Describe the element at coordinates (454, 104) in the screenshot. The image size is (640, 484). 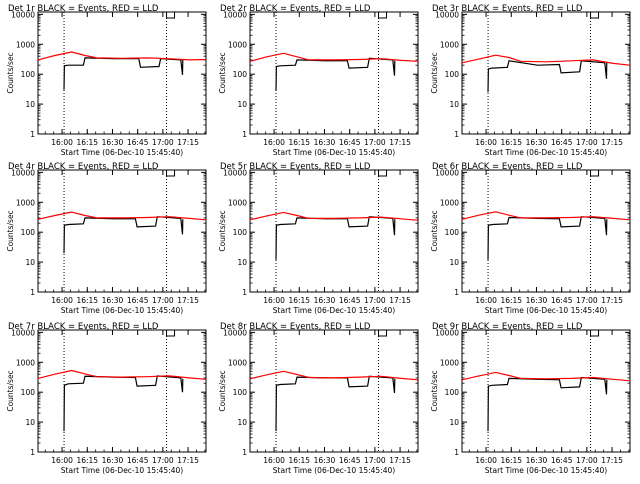
I see `panel-3-ytick-label: 10` at that location.